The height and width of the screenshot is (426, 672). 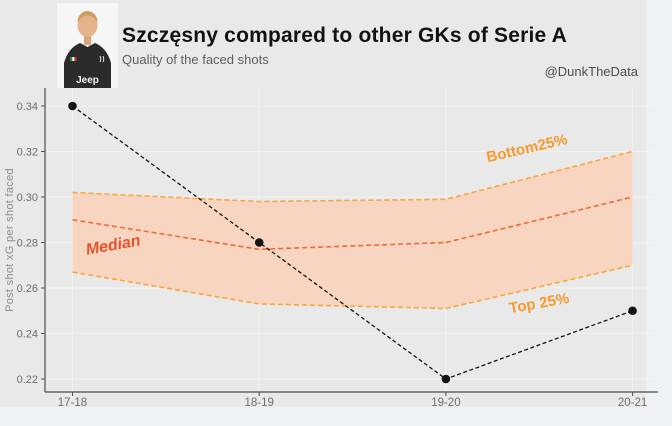 I want to click on y-tick-label: 0.24, so click(x=27, y=335).